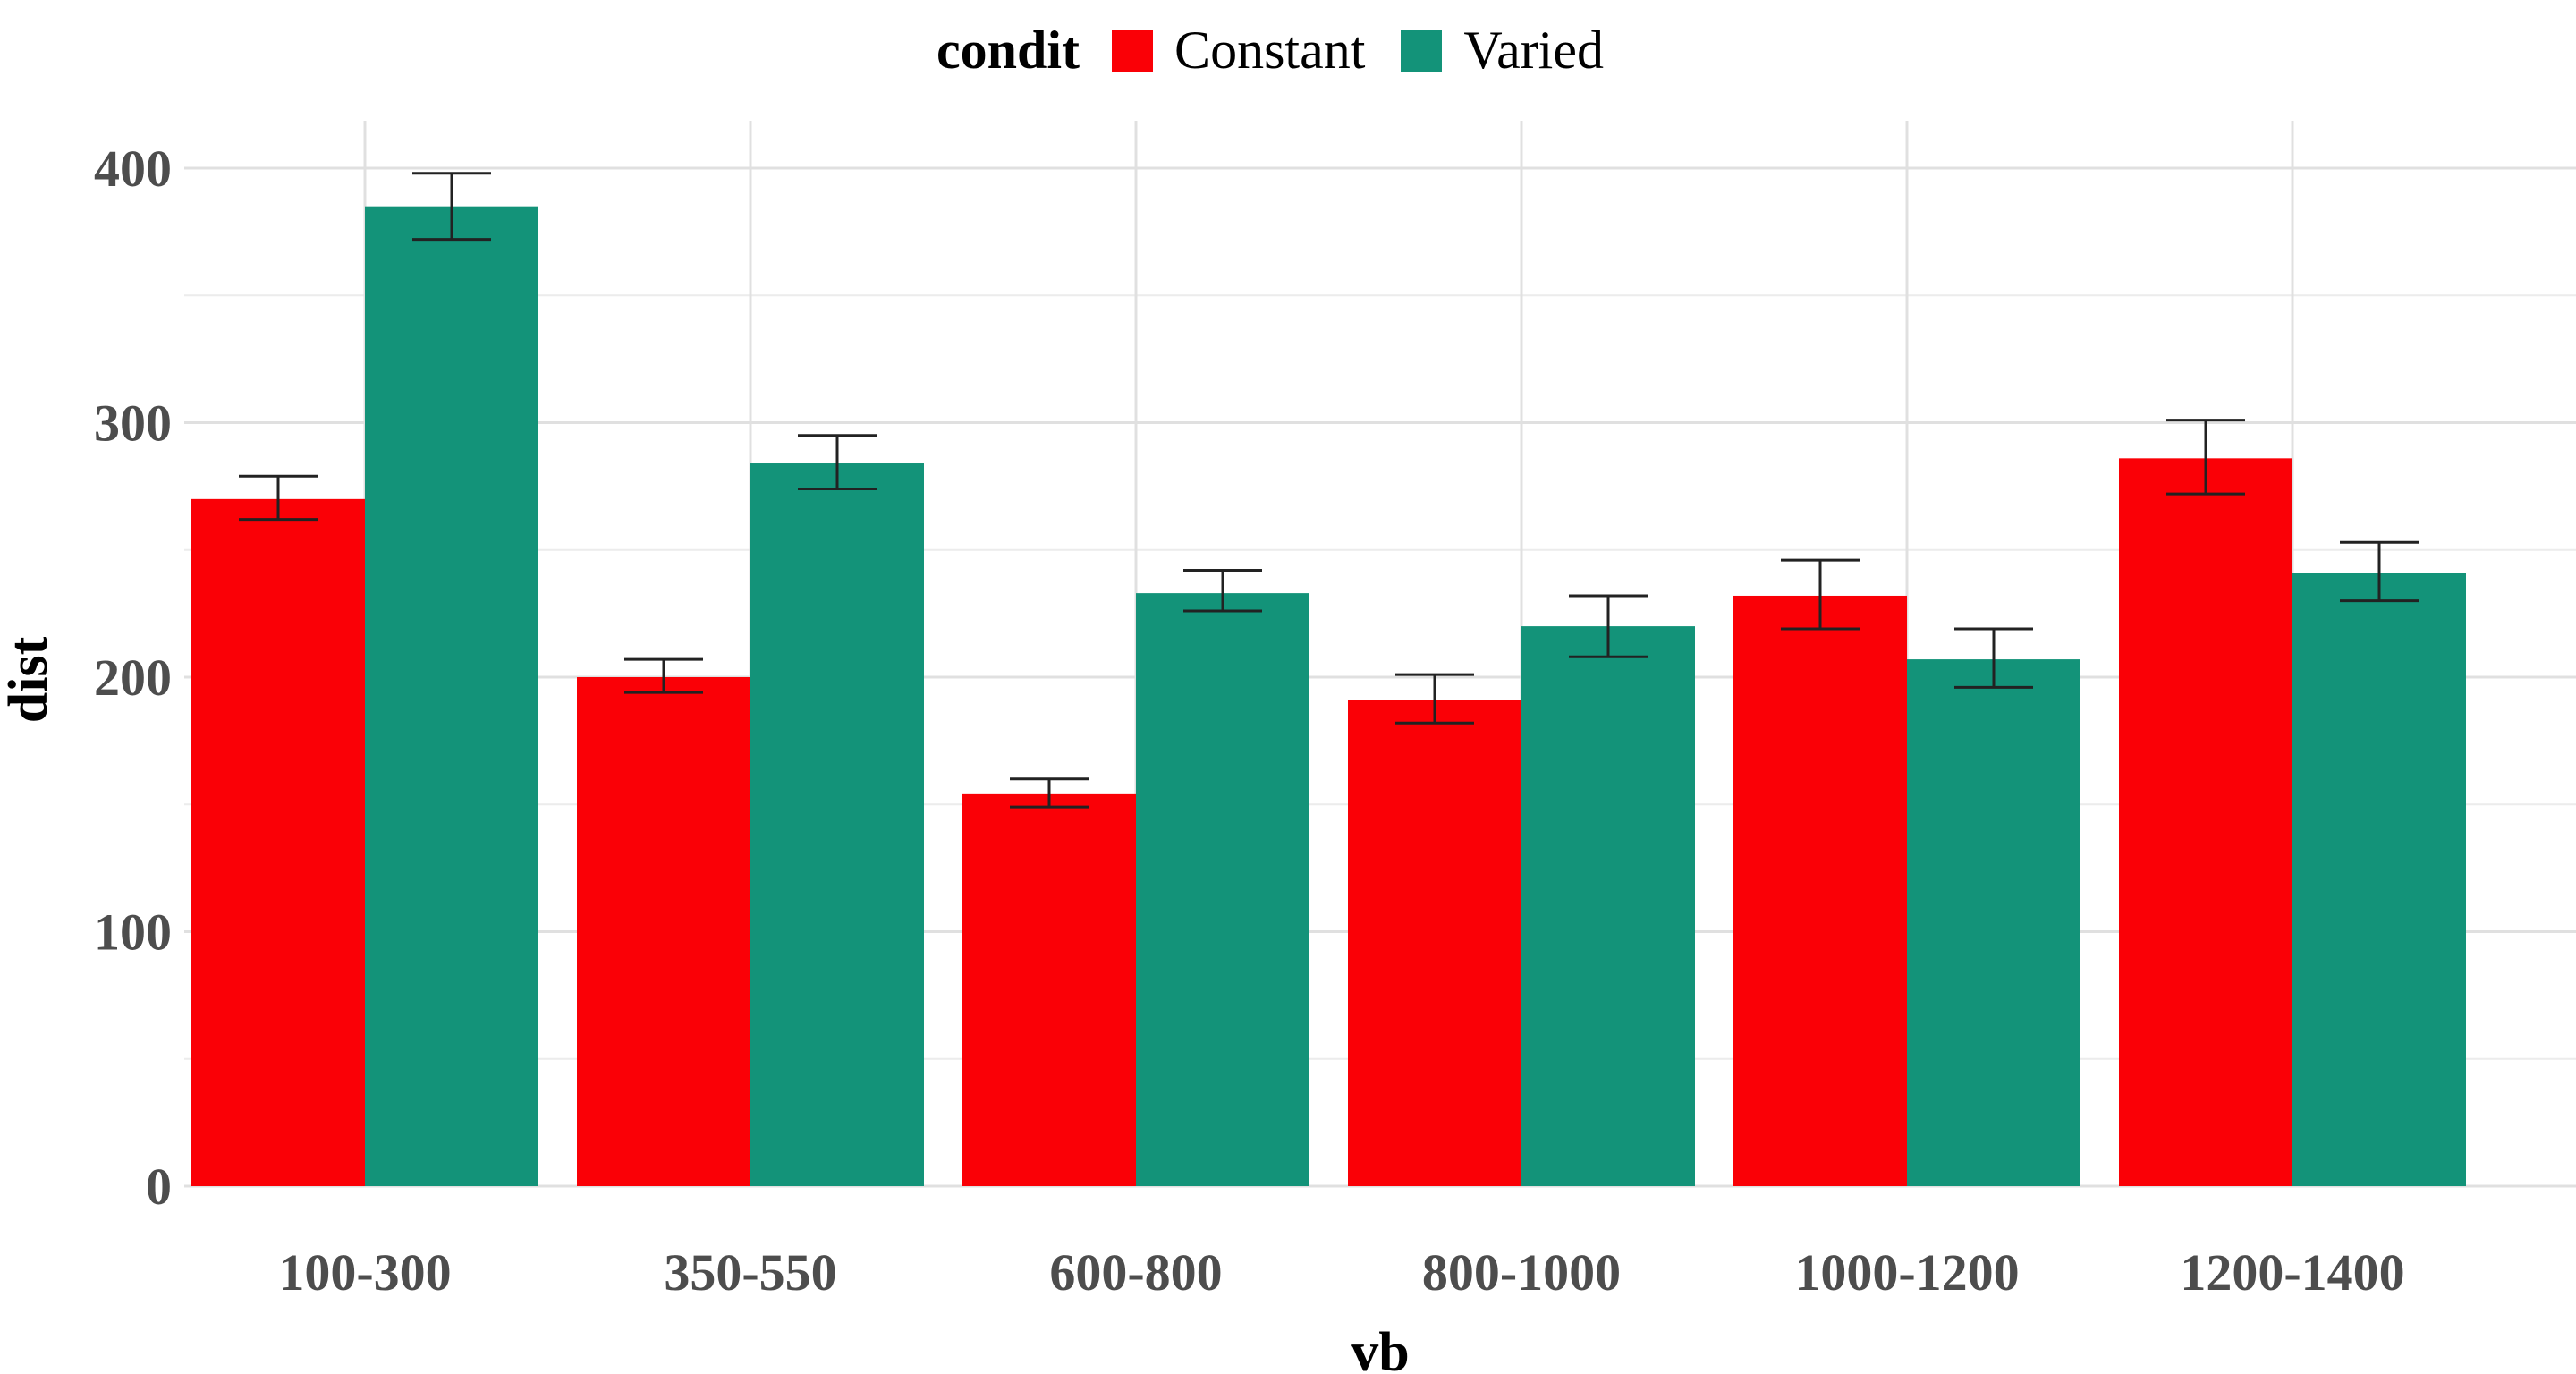  I want to click on legend-item-varied: Varied, so click(1502, 50).